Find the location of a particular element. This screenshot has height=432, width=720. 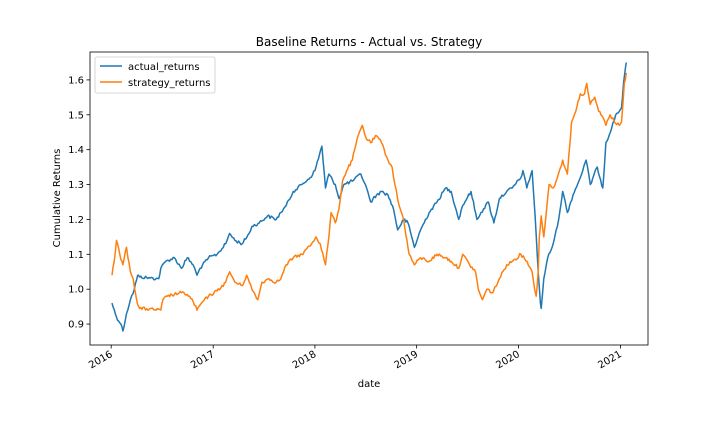

y-tick-label: 1.2 is located at coordinates (76, 220).